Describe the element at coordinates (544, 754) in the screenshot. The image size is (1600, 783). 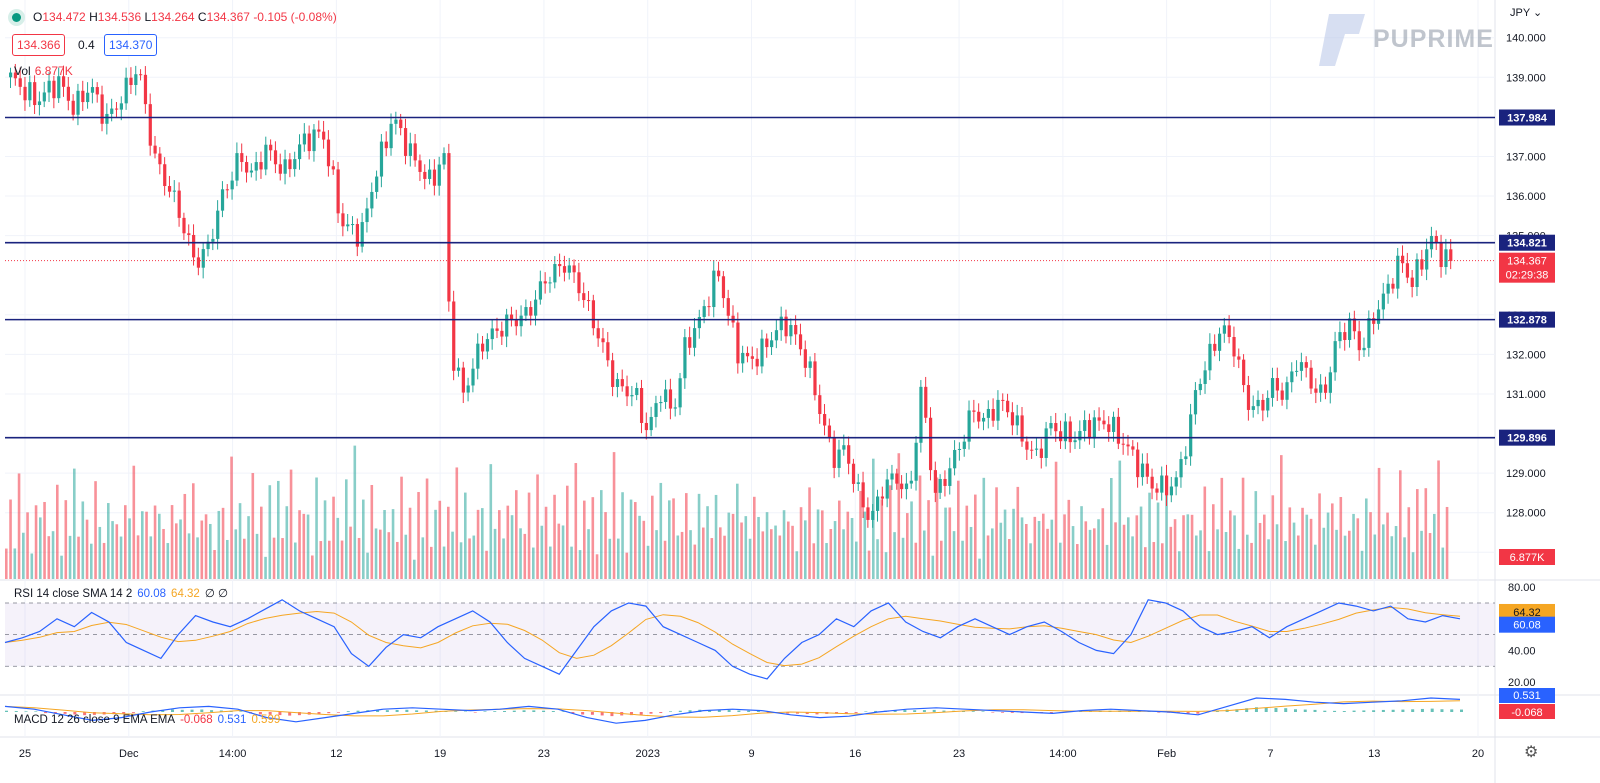
I see `x-tick-label: 23` at that location.